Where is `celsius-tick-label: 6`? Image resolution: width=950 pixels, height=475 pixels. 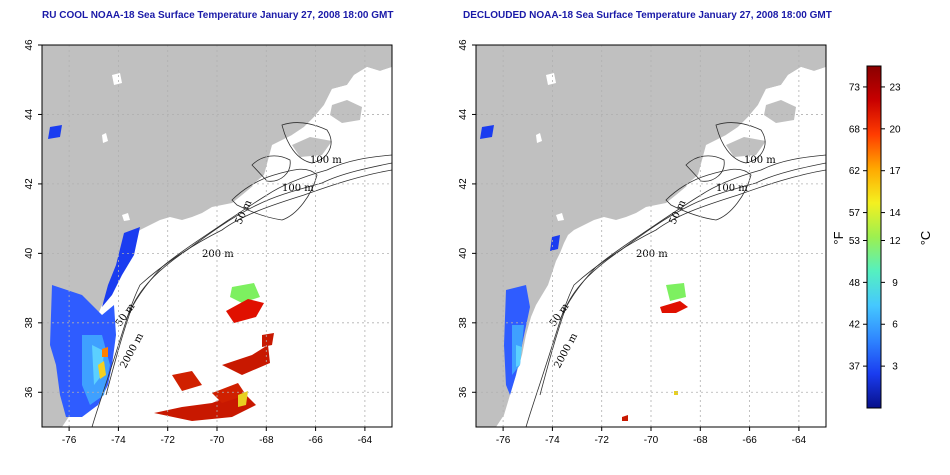 celsius-tick-label: 6 is located at coordinates (895, 325).